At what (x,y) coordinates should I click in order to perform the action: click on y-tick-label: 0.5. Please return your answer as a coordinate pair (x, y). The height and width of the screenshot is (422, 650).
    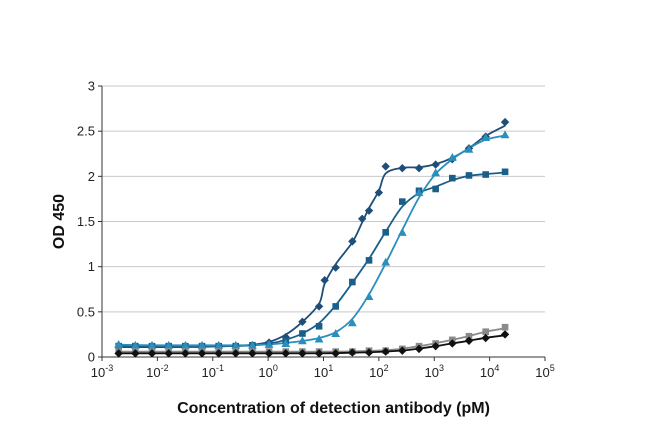
    Looking at the image, I should click on (86, 311).